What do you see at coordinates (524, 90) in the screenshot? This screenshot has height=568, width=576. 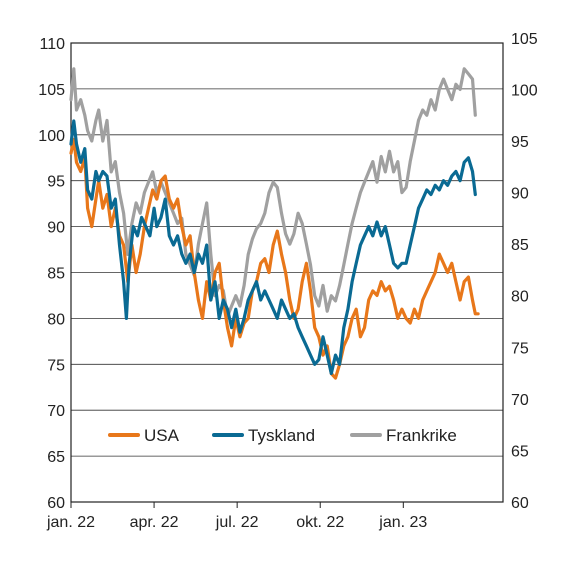 I see `y-right-tick-label: 100` at bounding box center [524, 90].